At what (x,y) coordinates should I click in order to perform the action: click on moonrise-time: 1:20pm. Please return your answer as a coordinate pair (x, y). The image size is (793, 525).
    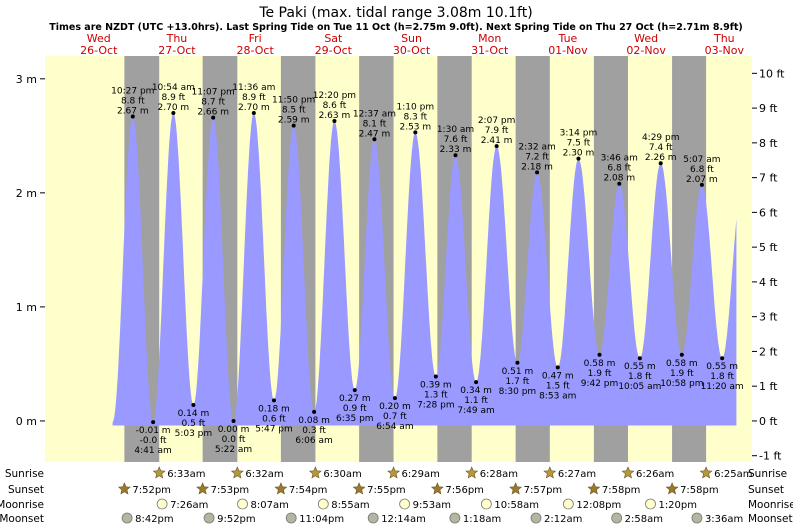
    Looking at the image, I should click on (677, 505).